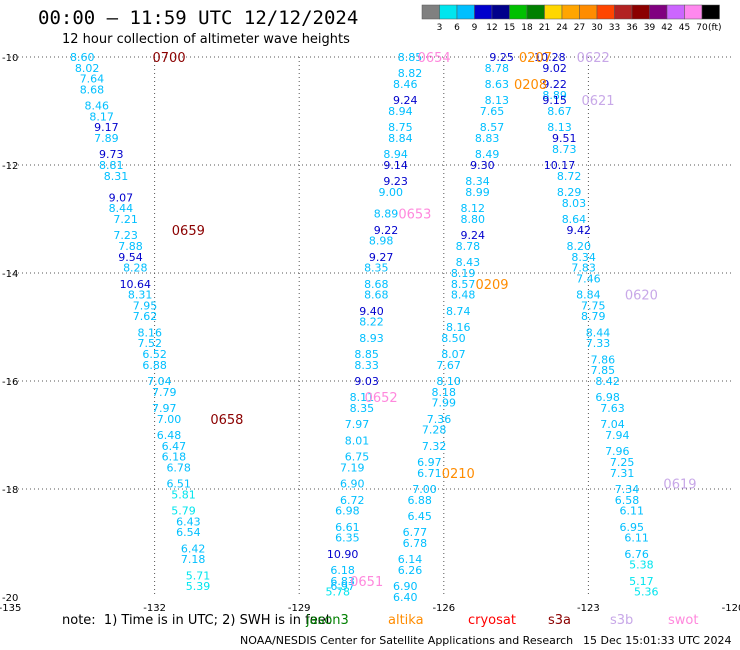 This screenshot has width=740, height=650. What do you see at coordinates (135, 268) in the screenshot?
I see `swh-value: 8.28` at bounding box center [135, 268].